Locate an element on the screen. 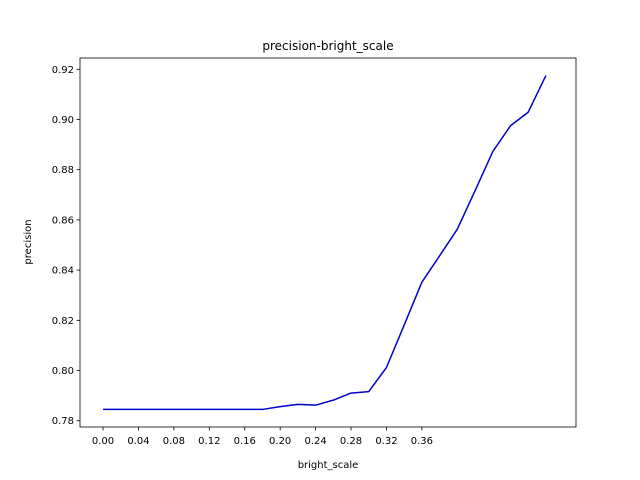 The image size is (640, 480). x-tick-label: 0.00 is located at coordinates (103, 441).